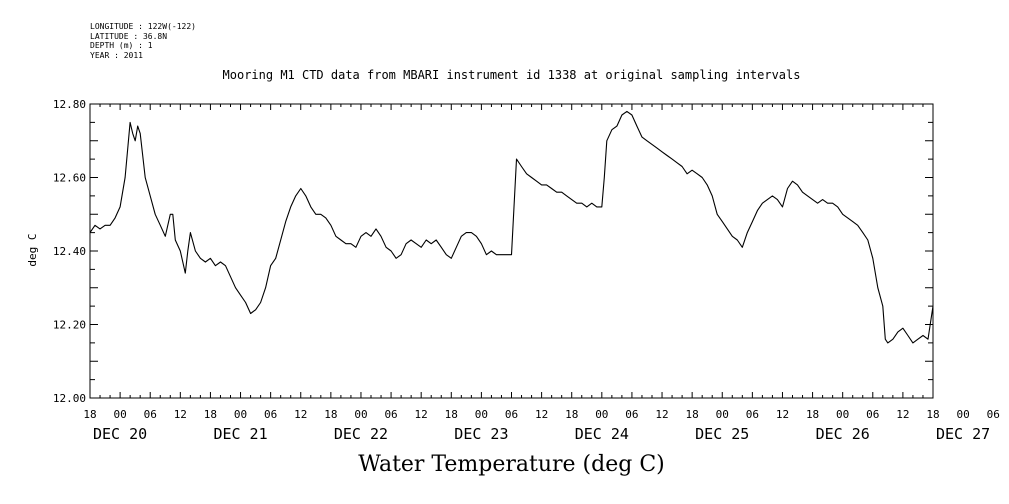  I want to click on y-tick-label: 12.80, so click(69, 104).